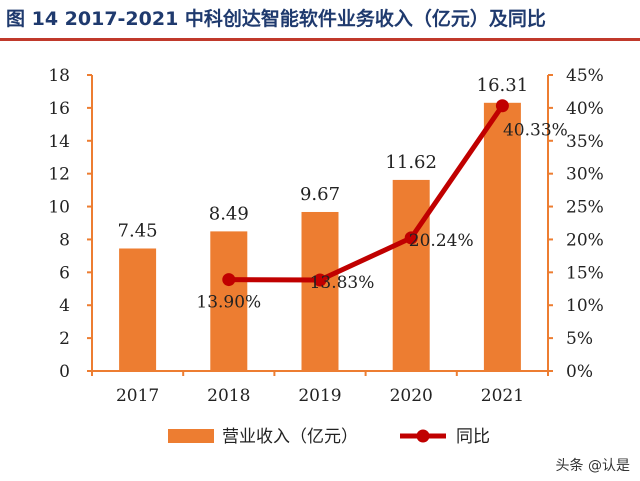  Describe the element at coordinates (137, 396) in the screenshot. I see `x-tick-label: 2017` at that location.